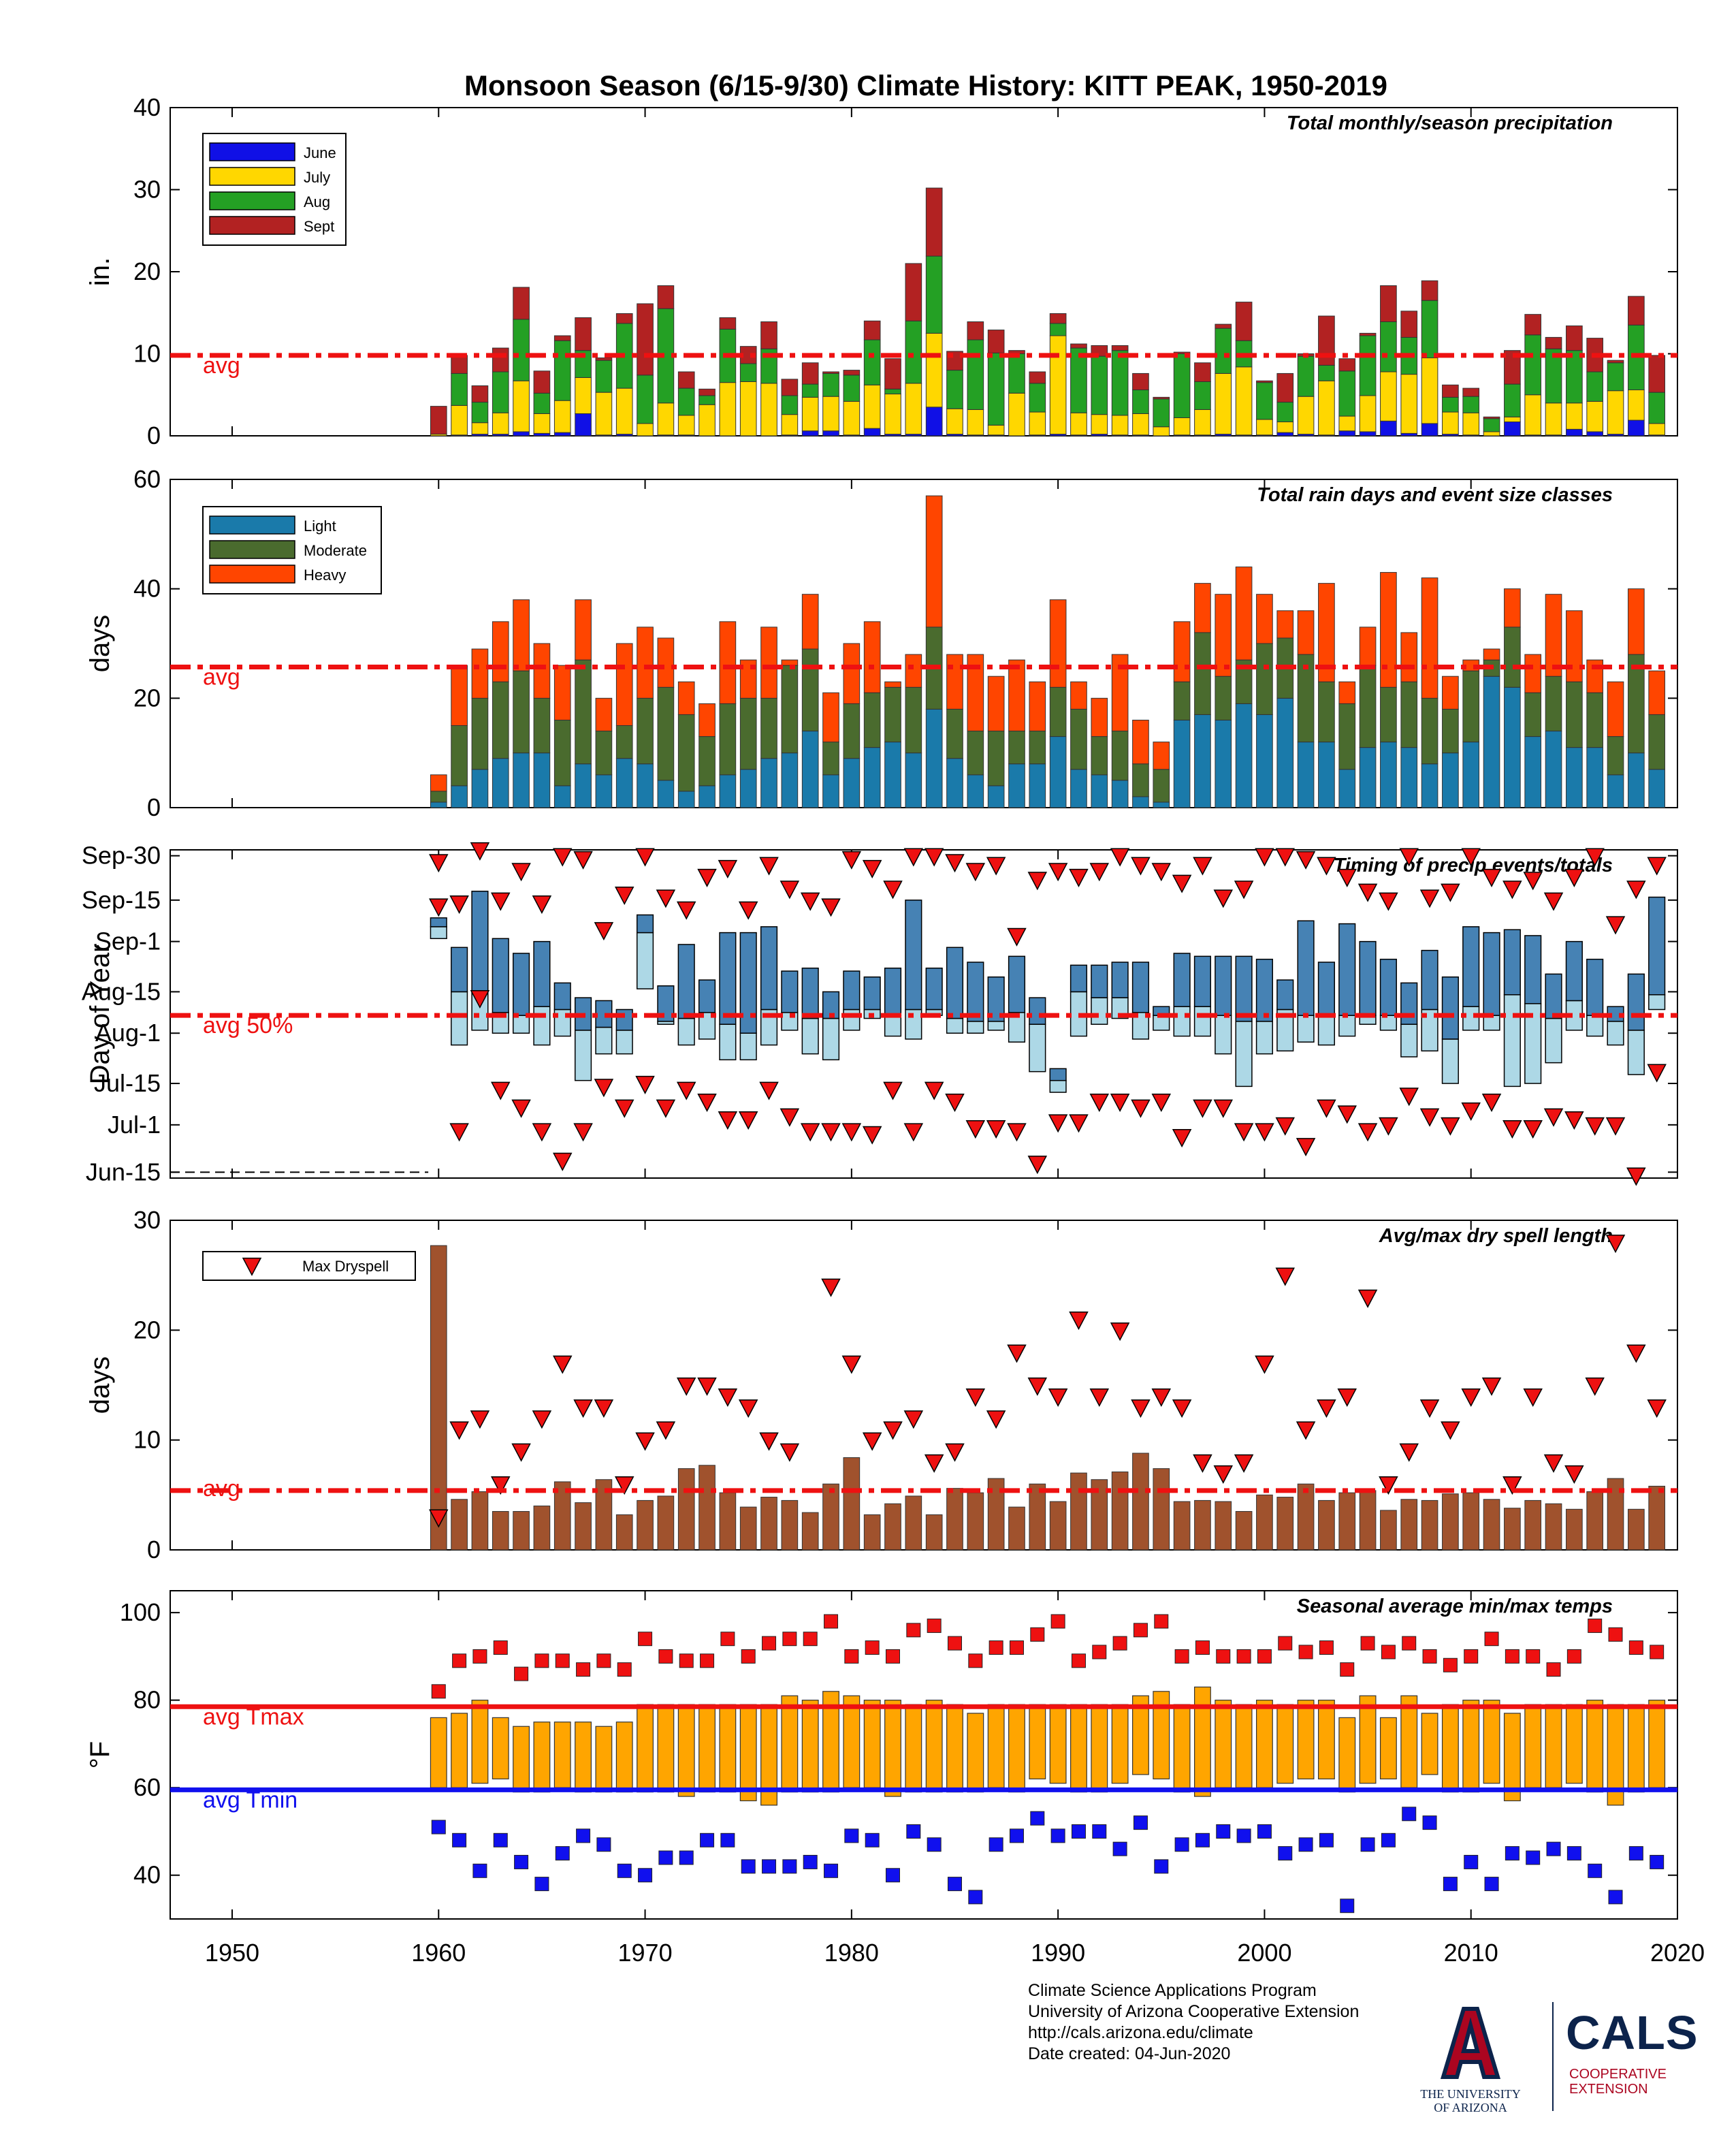 This screenshot has height=2143, width=1736. What do you see at coordinates (852, 389) in the screenshot?
I see `bar-aug` at bounding box center [852, 389].